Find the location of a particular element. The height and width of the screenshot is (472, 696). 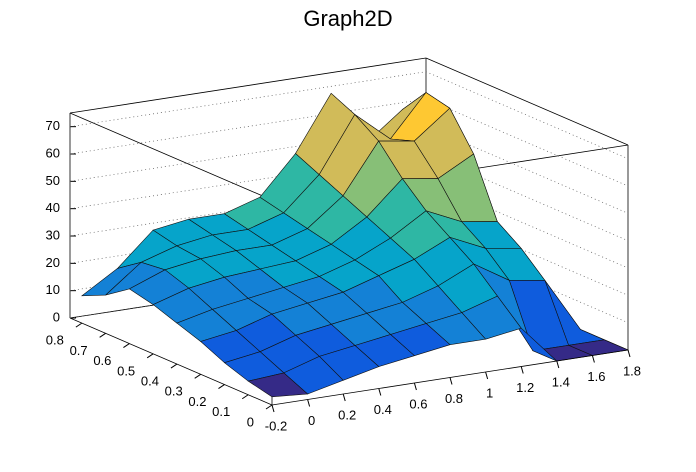

z-tick-label: 30 is located at coordinates (53, 234).